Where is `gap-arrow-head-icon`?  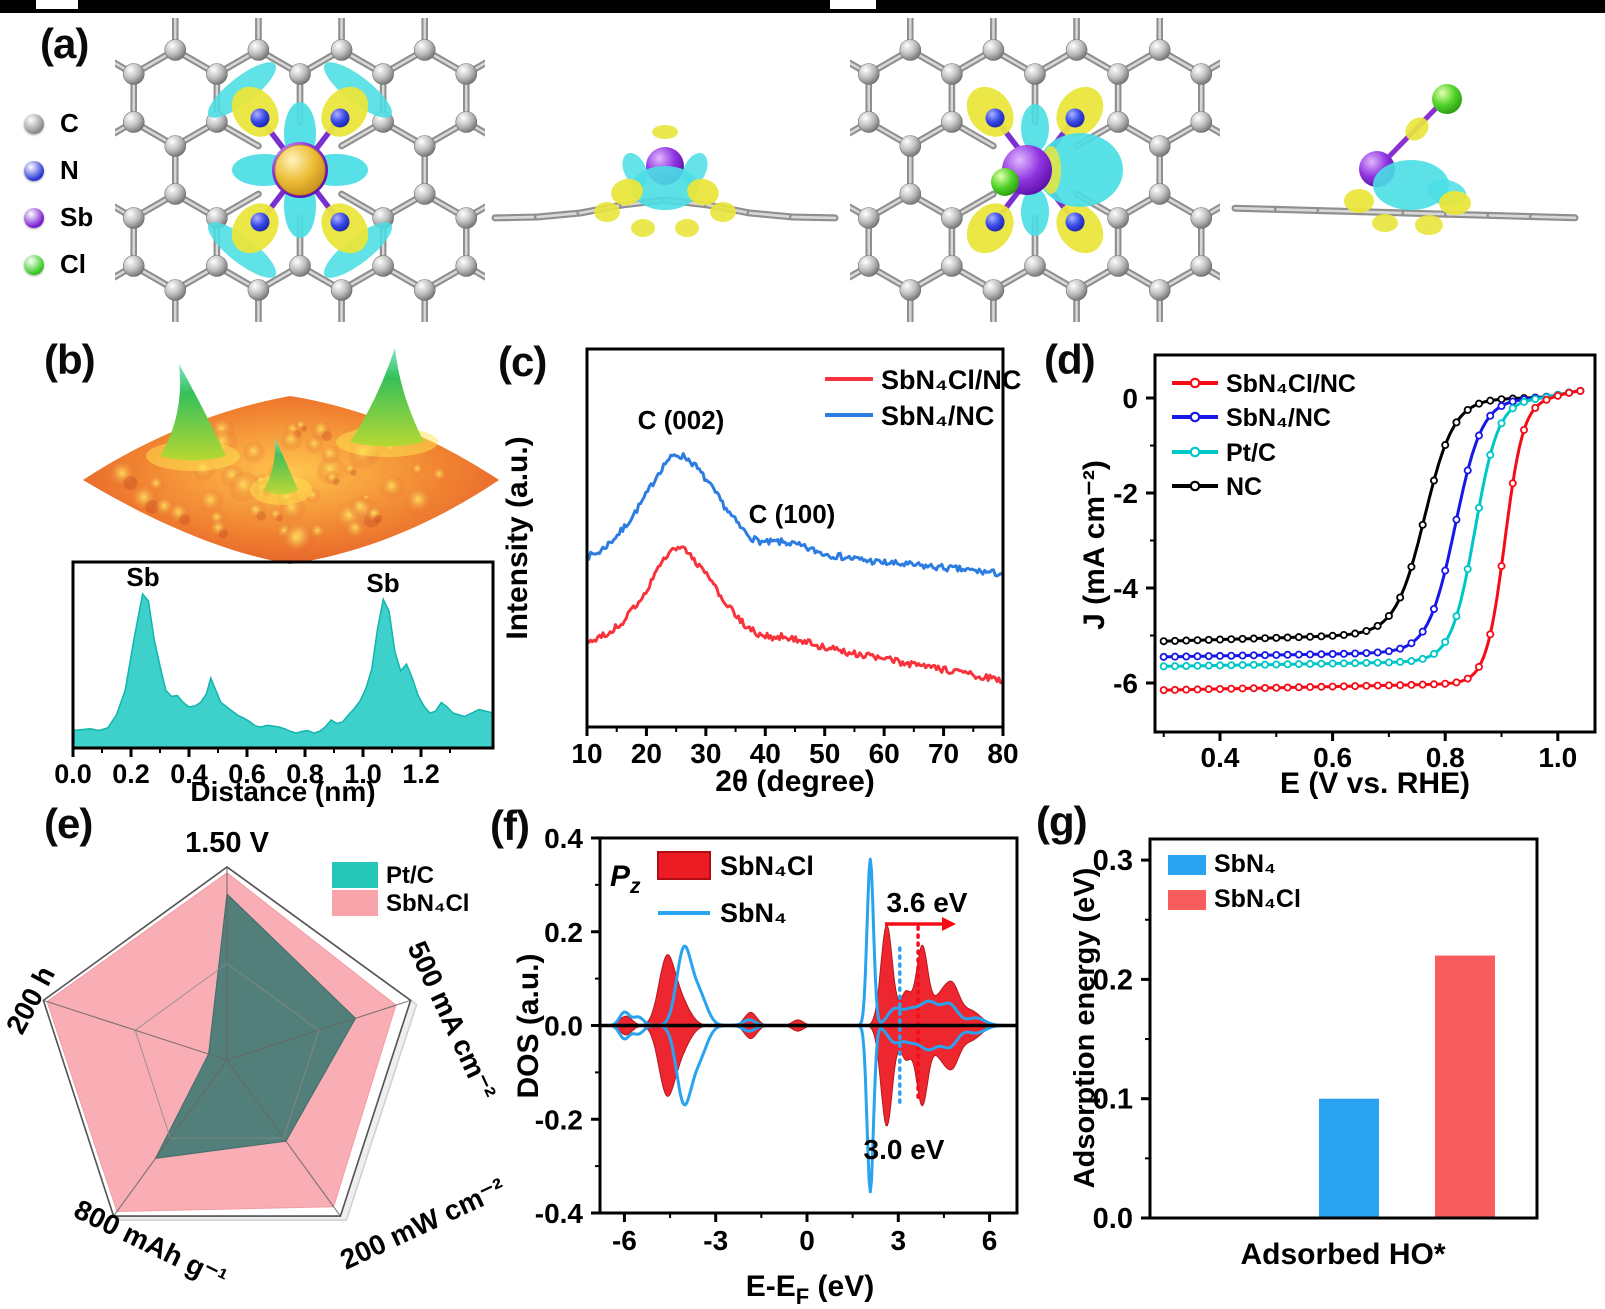
gap-arrow-head-icon is located at coordinates (949, 924).